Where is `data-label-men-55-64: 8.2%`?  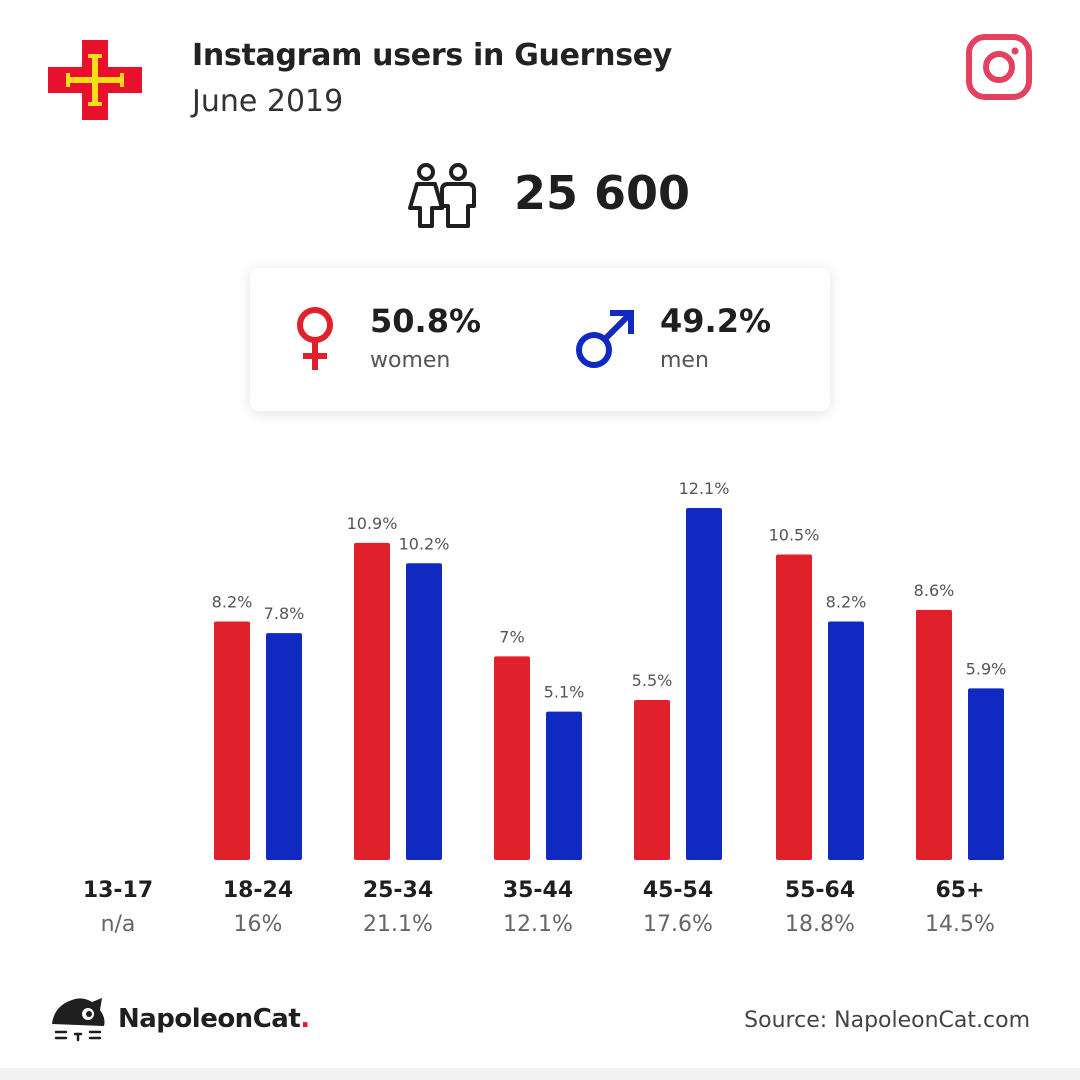 data-label-men-55-64: 8.2% is located at coordinates (846, 601).